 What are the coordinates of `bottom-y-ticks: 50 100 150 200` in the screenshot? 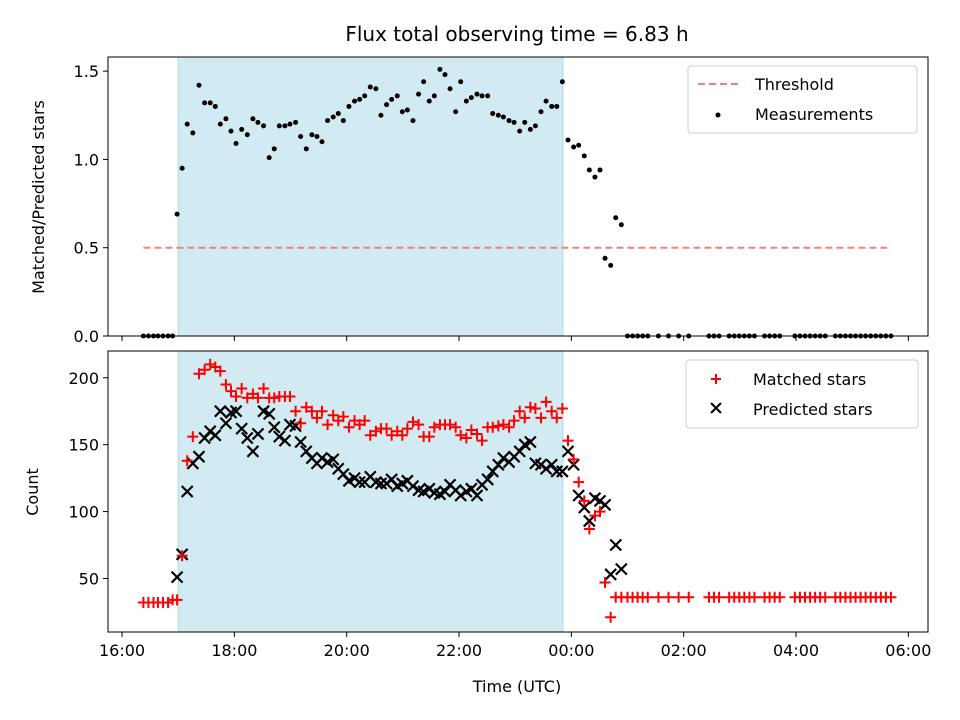 It's located at (88, 478).